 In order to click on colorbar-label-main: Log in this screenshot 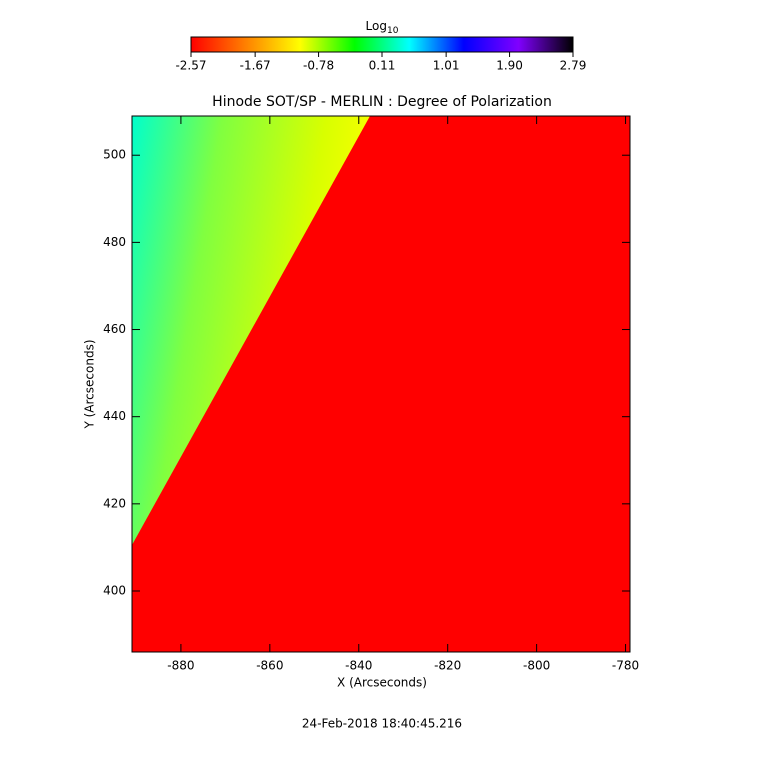, I will do `click(376, 26)`.